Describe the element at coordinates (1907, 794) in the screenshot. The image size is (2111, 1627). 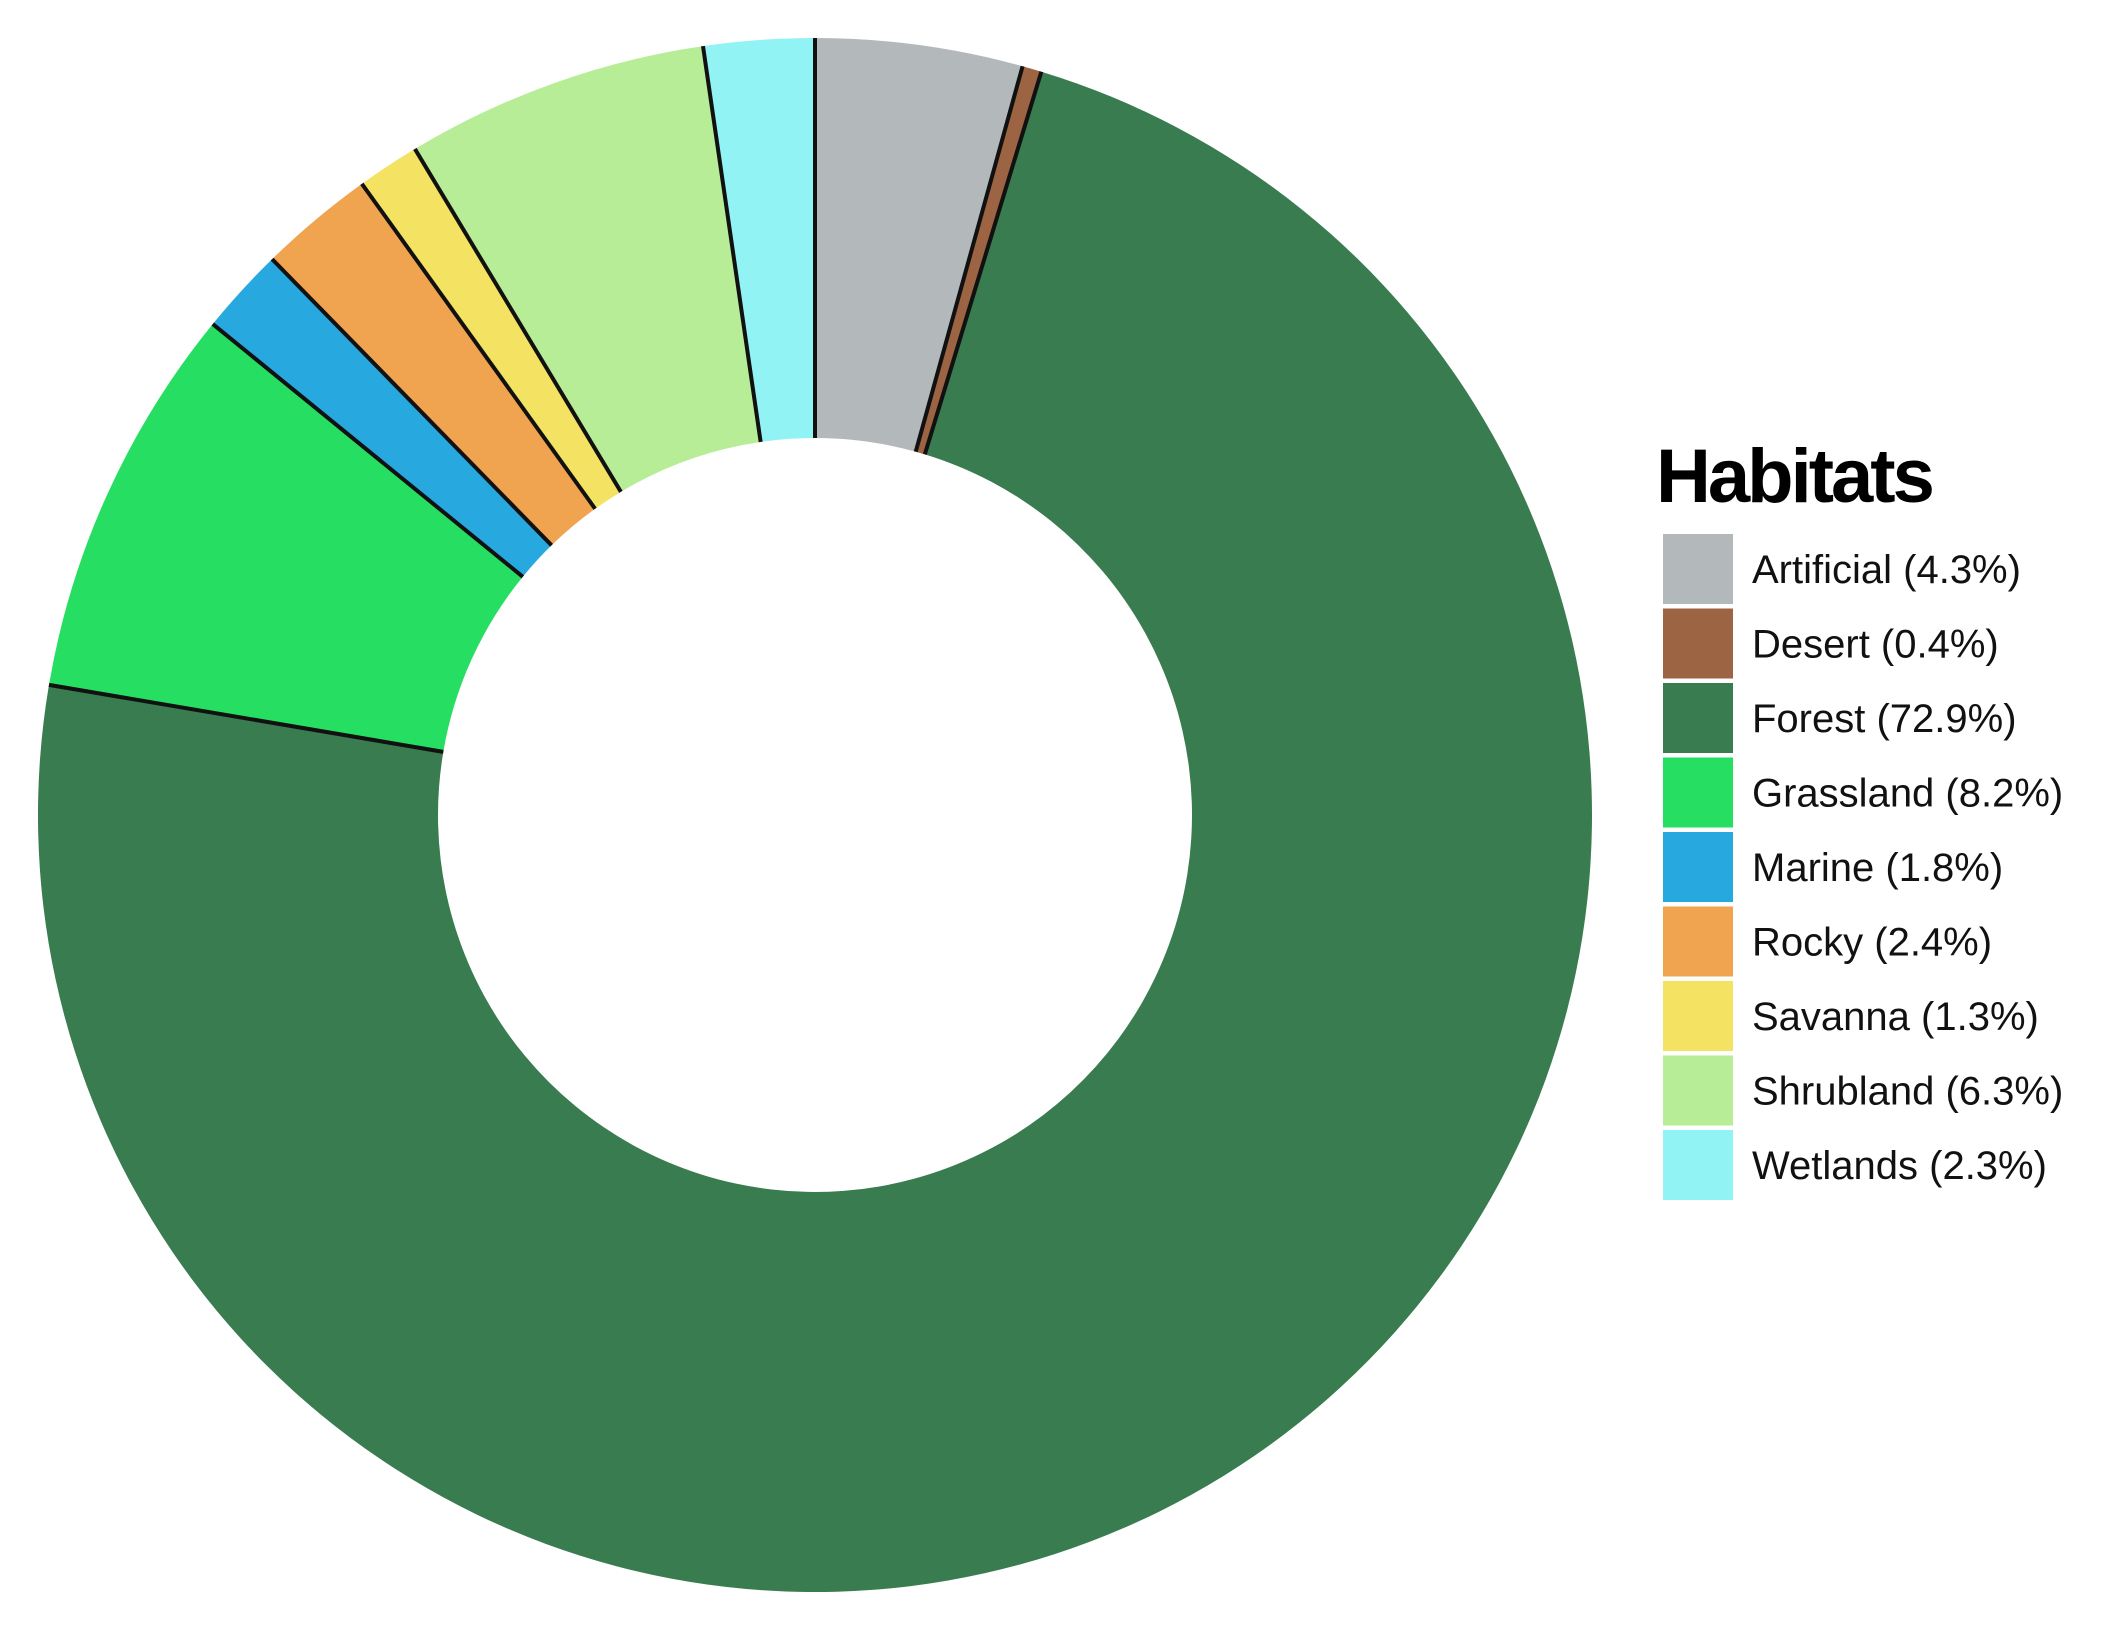
I see `legend-label-grassland: Grassland (8.2%)` at that location.